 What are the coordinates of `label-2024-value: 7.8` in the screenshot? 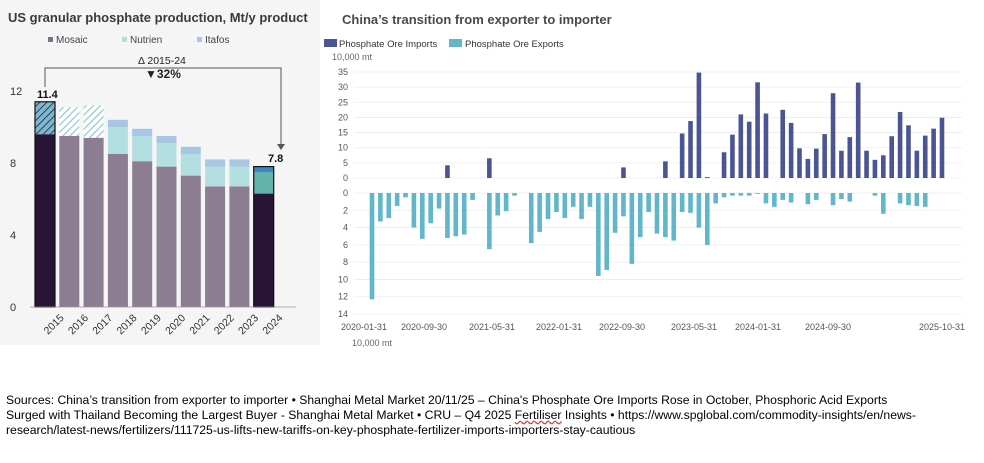 It's located at (275, 159).